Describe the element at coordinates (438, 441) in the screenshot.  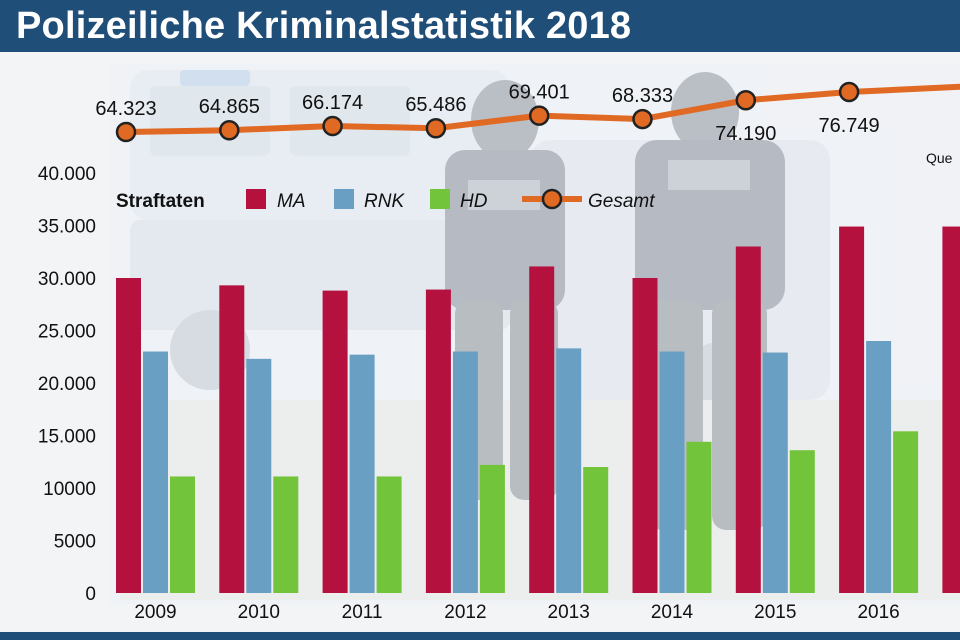
I see `bar-ma-2012` at that location.